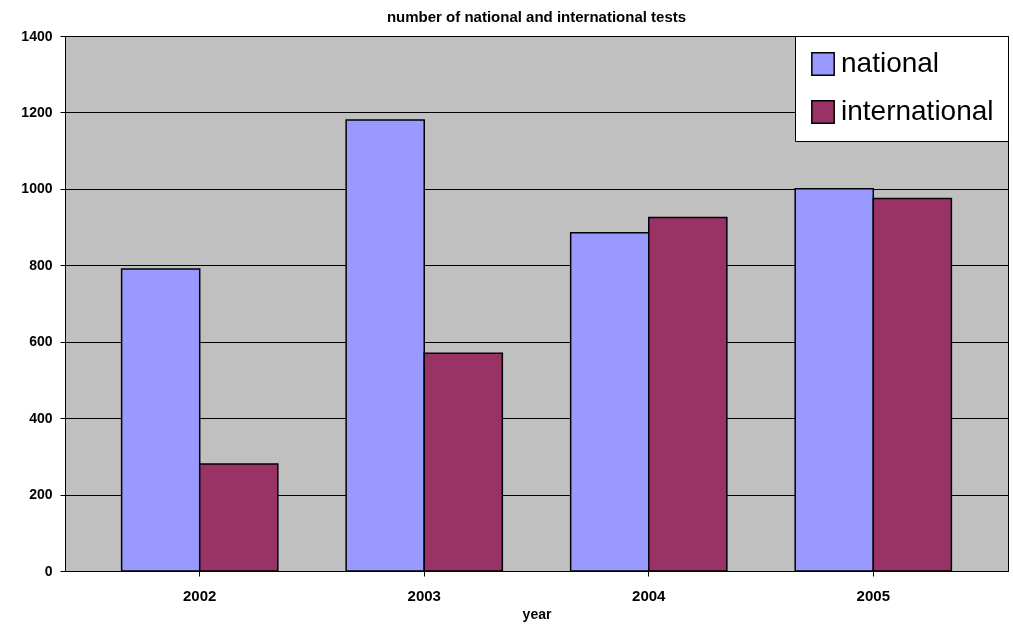 Image resolution: width=1013 pixels, height=631 pixels. Describe the element at coordinates (424, 595) in the screenshot. I see `x-tick-label: 2003` at that location.